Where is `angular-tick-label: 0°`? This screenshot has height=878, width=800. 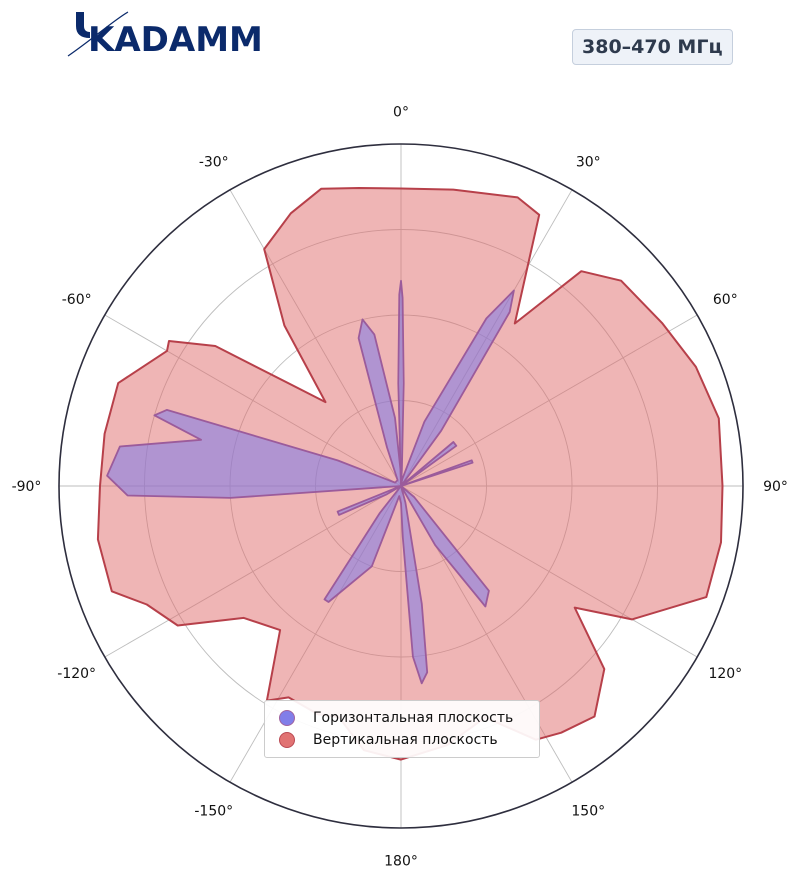
angular-tick-label: 0° is located at coordinates (401, 113).